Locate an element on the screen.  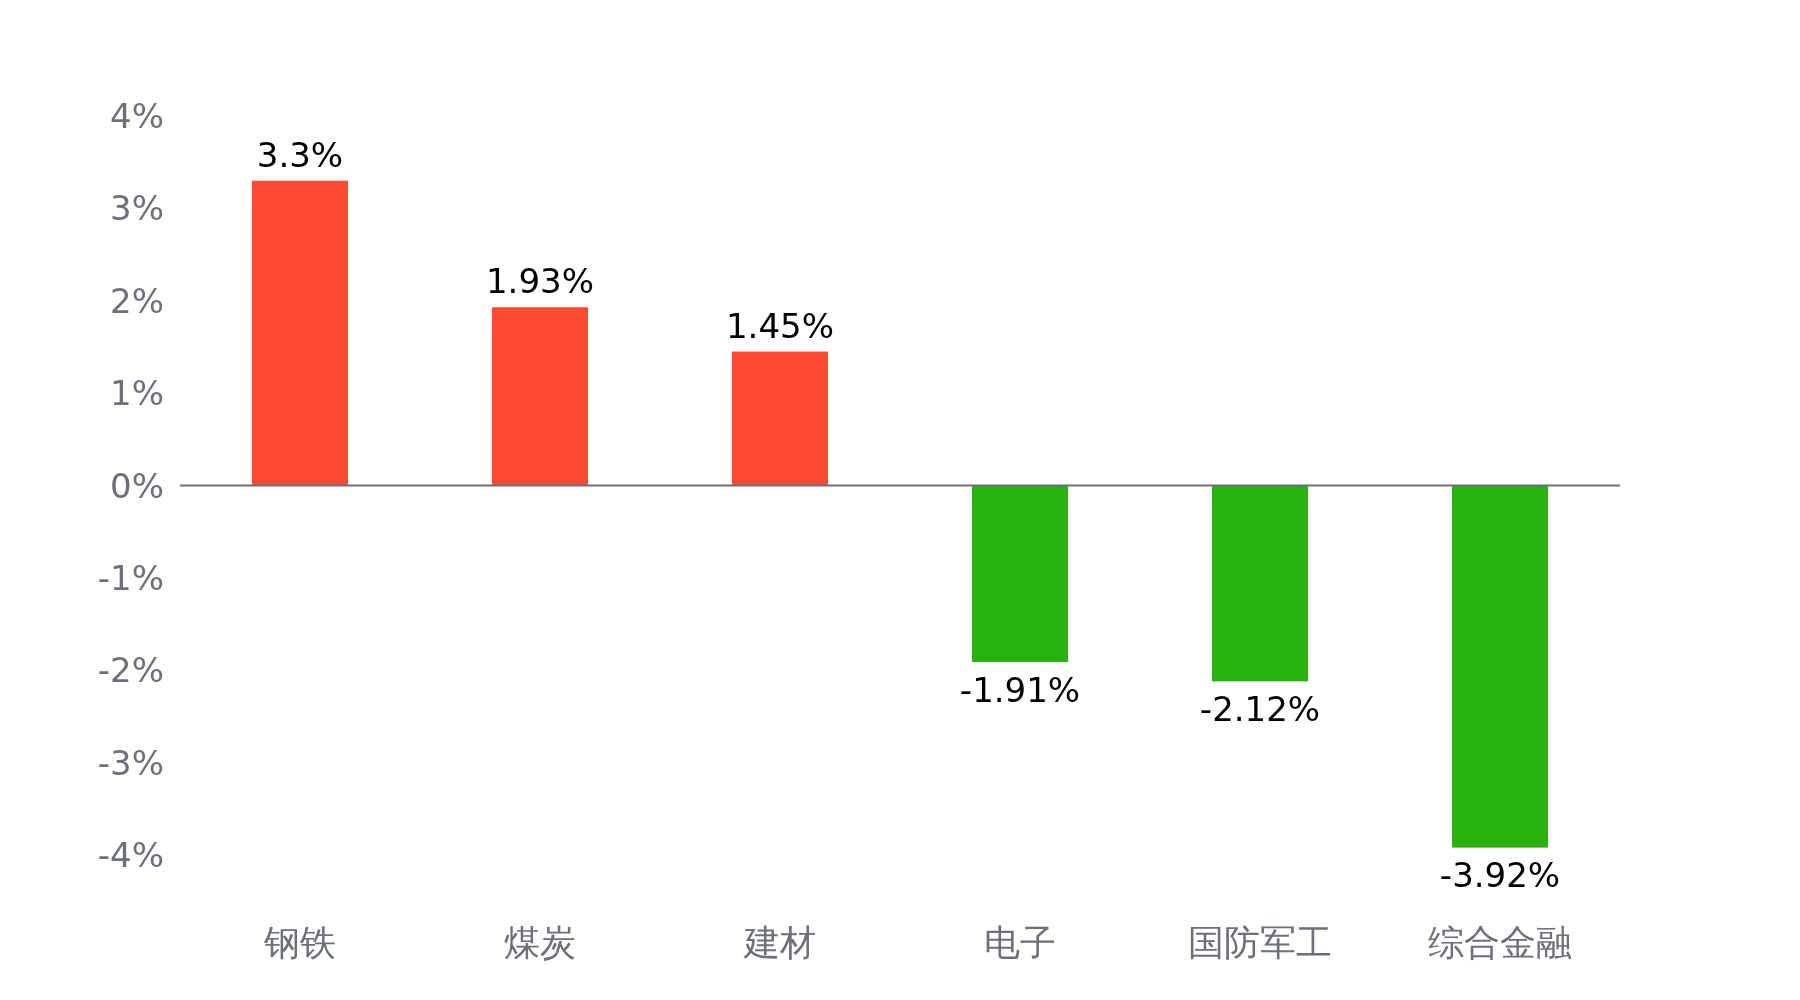
data-label: 3.3% is located at coordinates (300, 154).